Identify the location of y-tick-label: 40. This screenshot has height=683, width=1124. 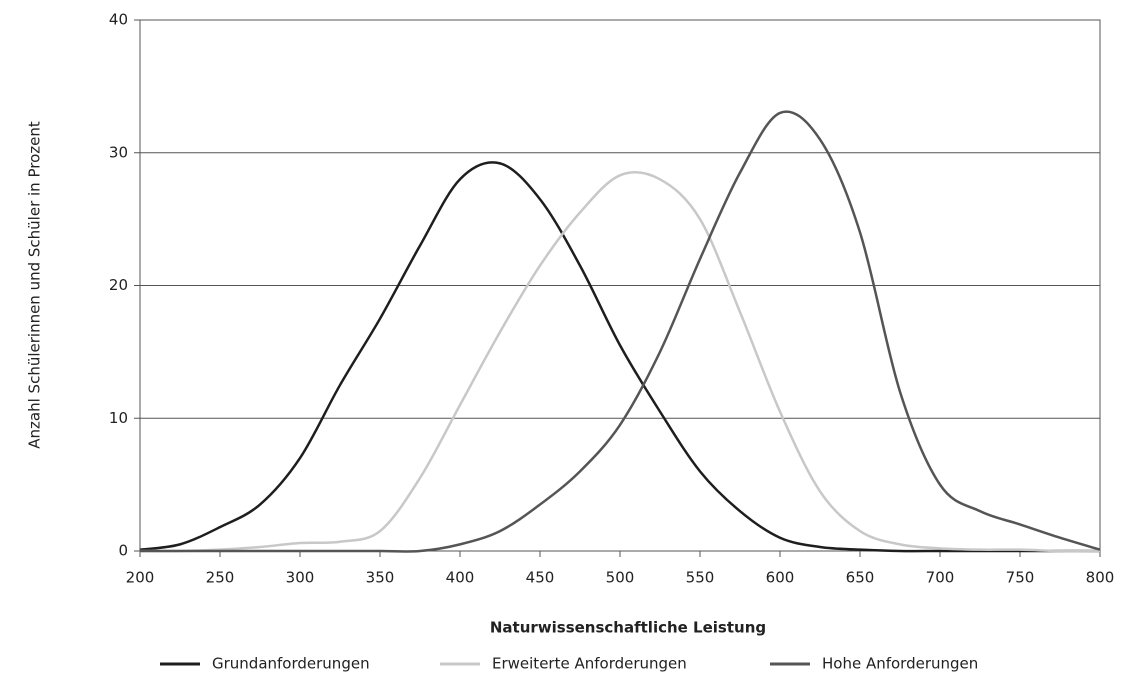
(118, 20).